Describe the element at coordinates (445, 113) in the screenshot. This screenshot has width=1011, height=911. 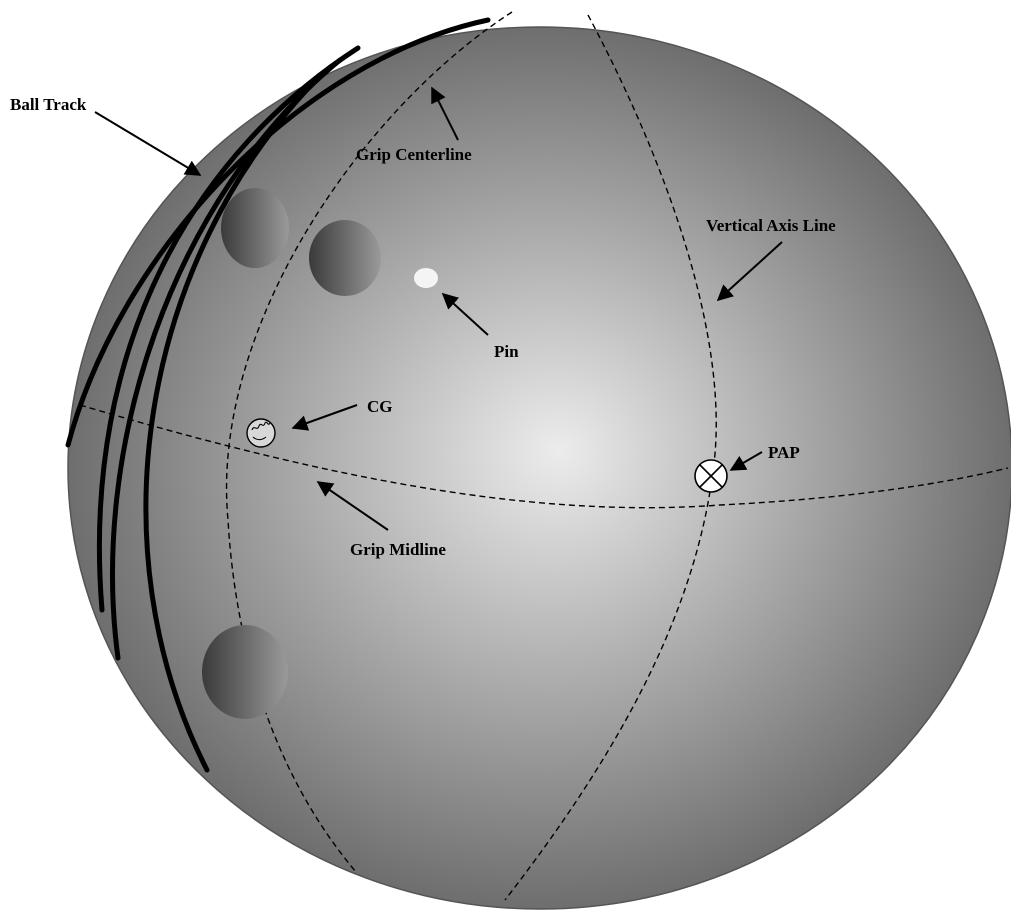
I see `grip-centerline-arrow` at that location.